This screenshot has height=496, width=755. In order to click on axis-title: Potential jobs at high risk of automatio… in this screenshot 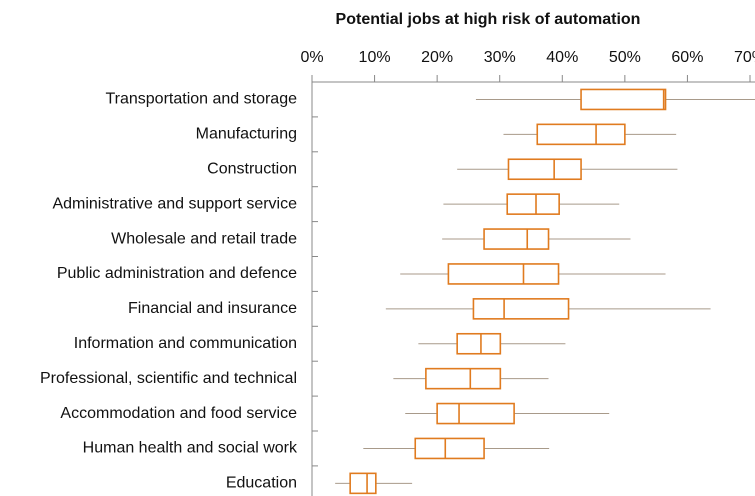, I will do `click(488, 19)`.